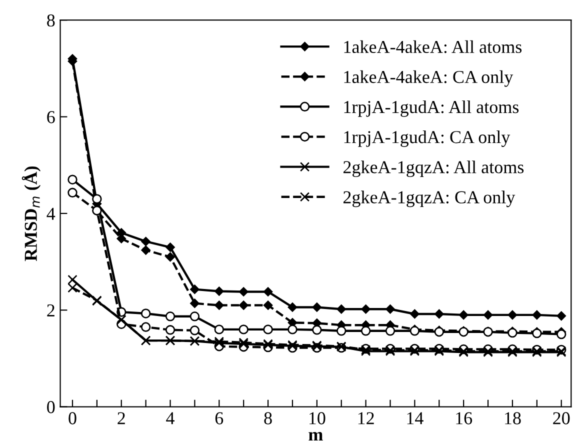  What do you see at coordinates (433, 47) in the screenshot?
I see `legend-label: 1akeA-4akeA: All atoms` at bounding box center [433, 47].